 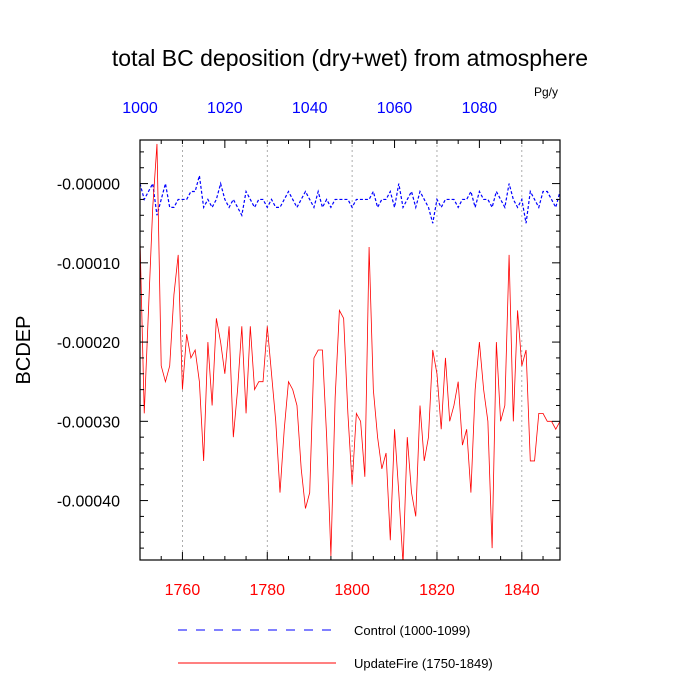 I want to click on y-axis-label: BCDEP, so click(x=24, y=350).